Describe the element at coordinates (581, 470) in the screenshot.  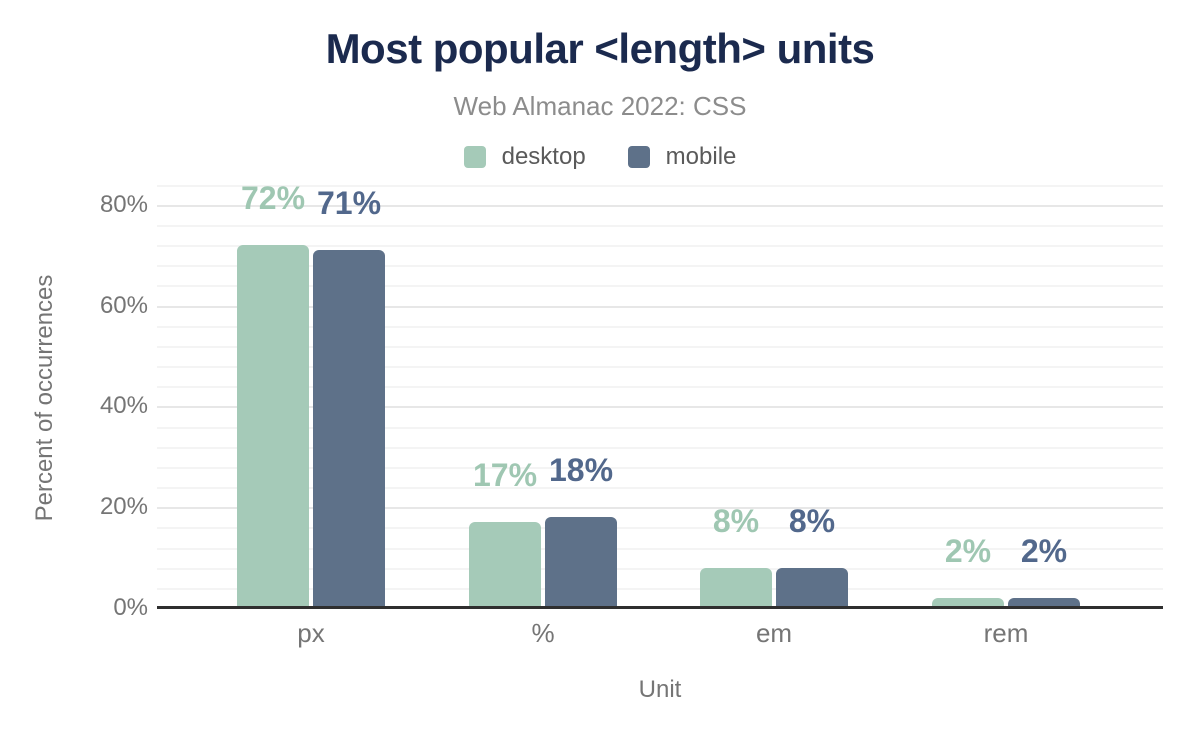
I see `mobile-value-label-%: 18%` at that location.